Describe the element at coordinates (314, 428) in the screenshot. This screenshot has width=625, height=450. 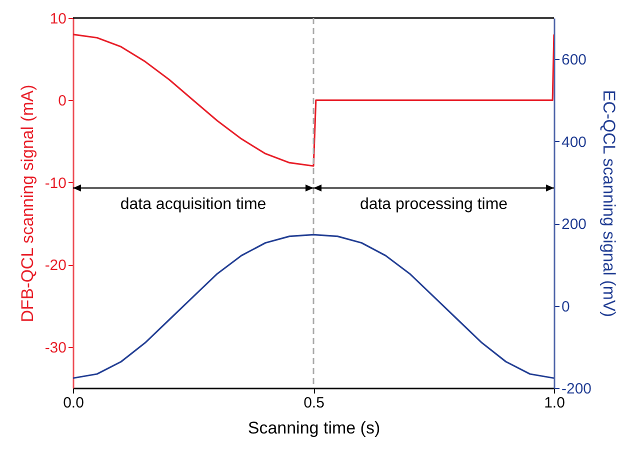
I see `x-axis-title: Scanning time (s)` at that location.